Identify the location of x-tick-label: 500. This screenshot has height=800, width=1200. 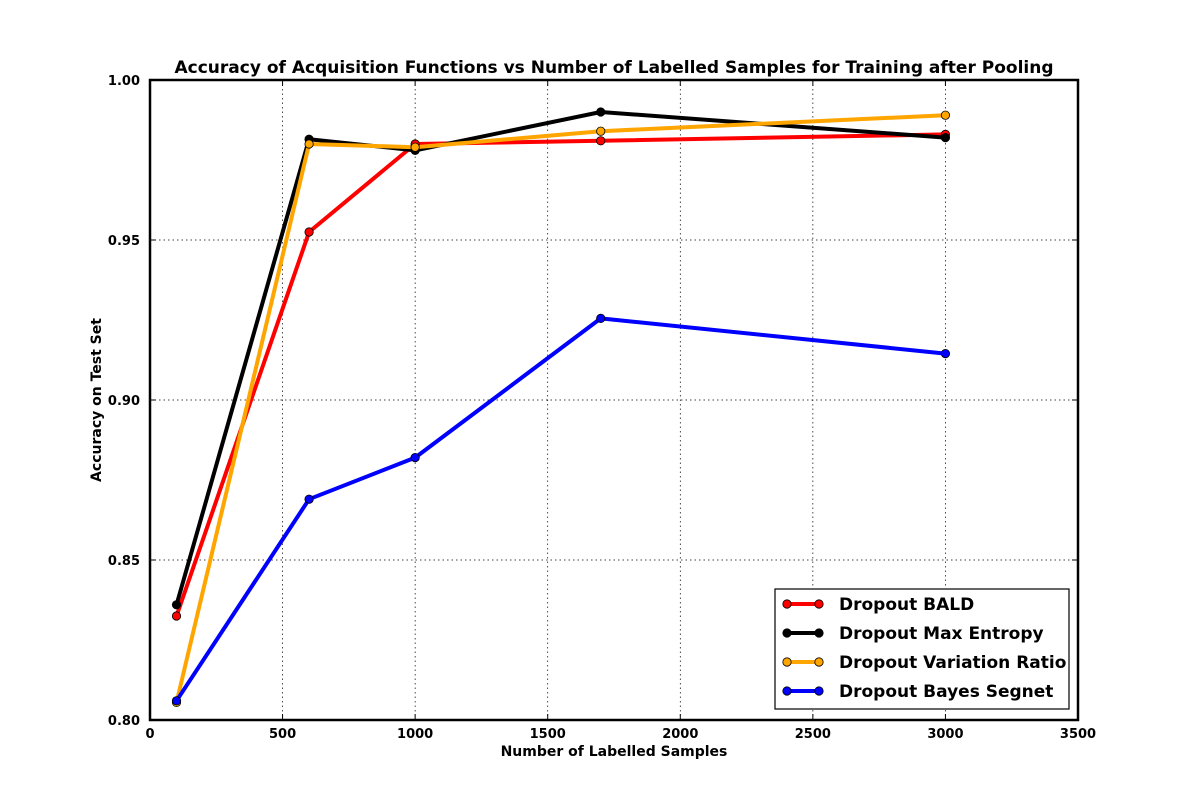
(282, 734).